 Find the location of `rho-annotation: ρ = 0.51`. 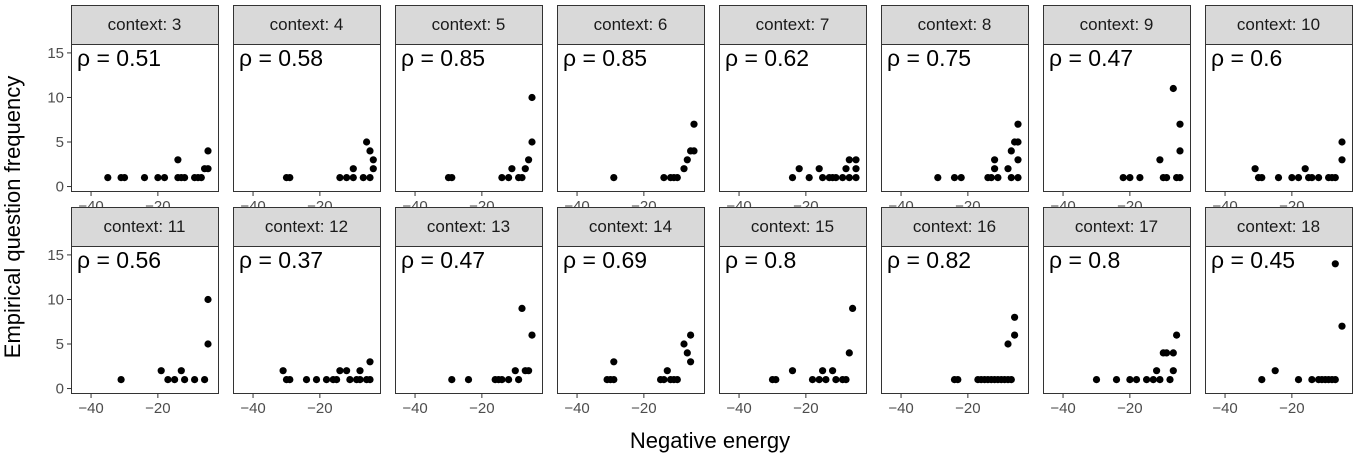

rho-annotation: ρ = 0.51 is located at coordinates (119, 58).